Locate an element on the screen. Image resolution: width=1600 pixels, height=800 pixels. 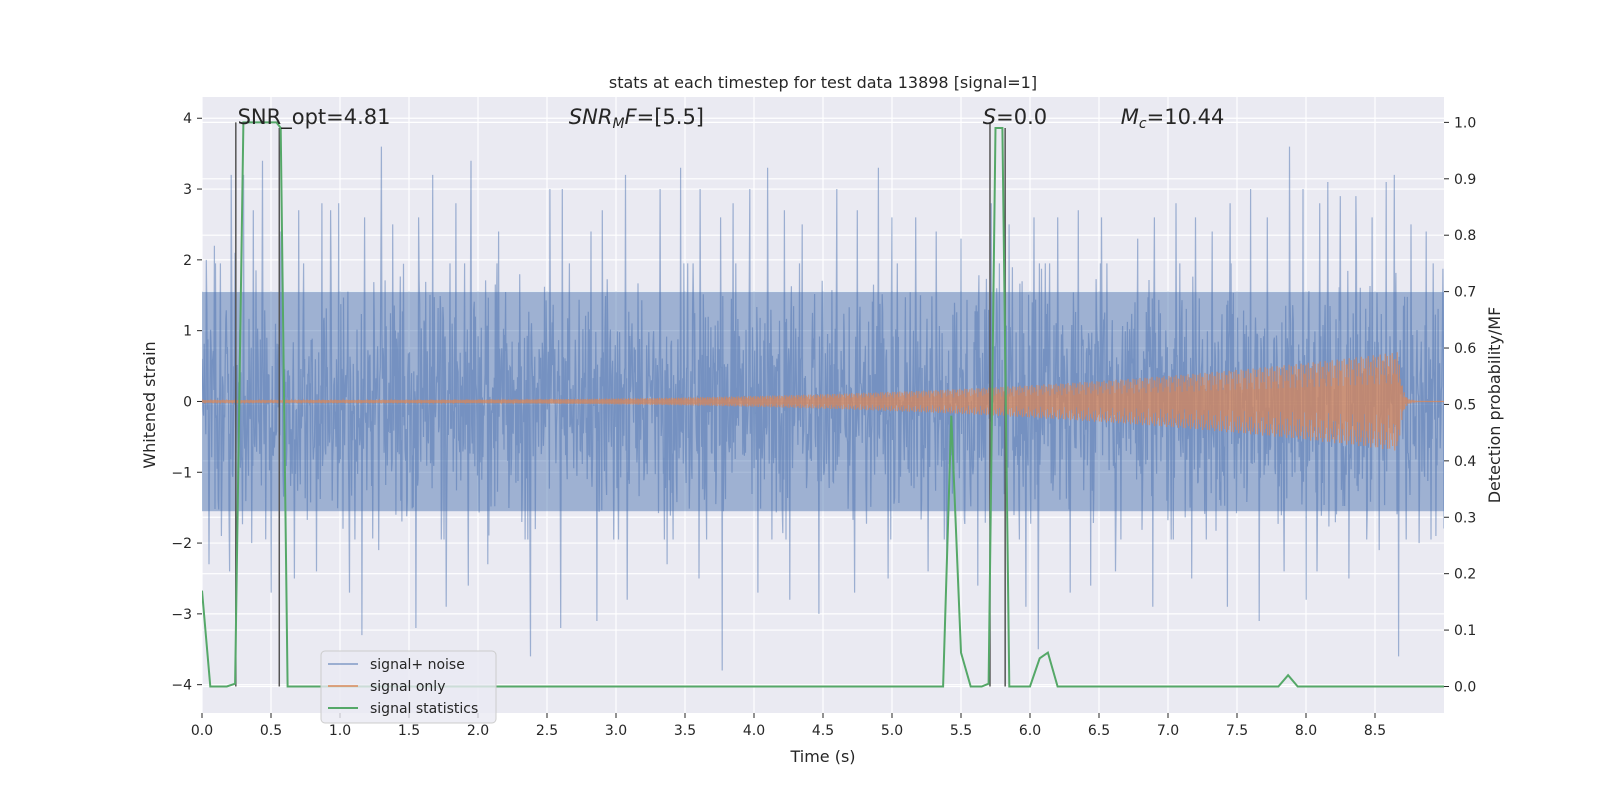
x-tick-label-4: 2.0 is located at coordinates (478, 731).